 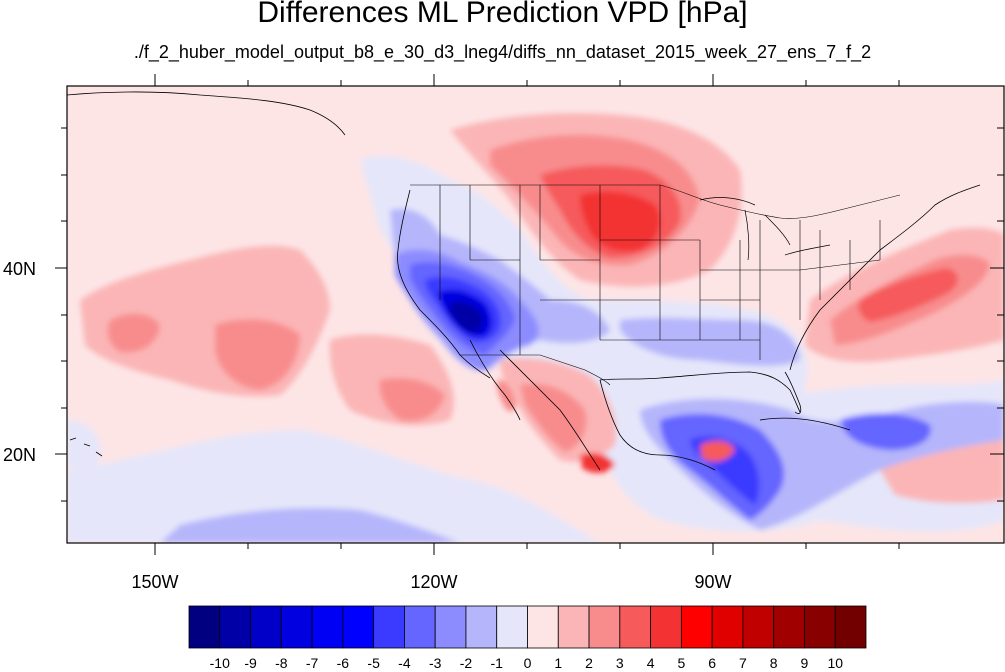 I want to click on colorbar-level-label: 1, so click(x=558, y=663).